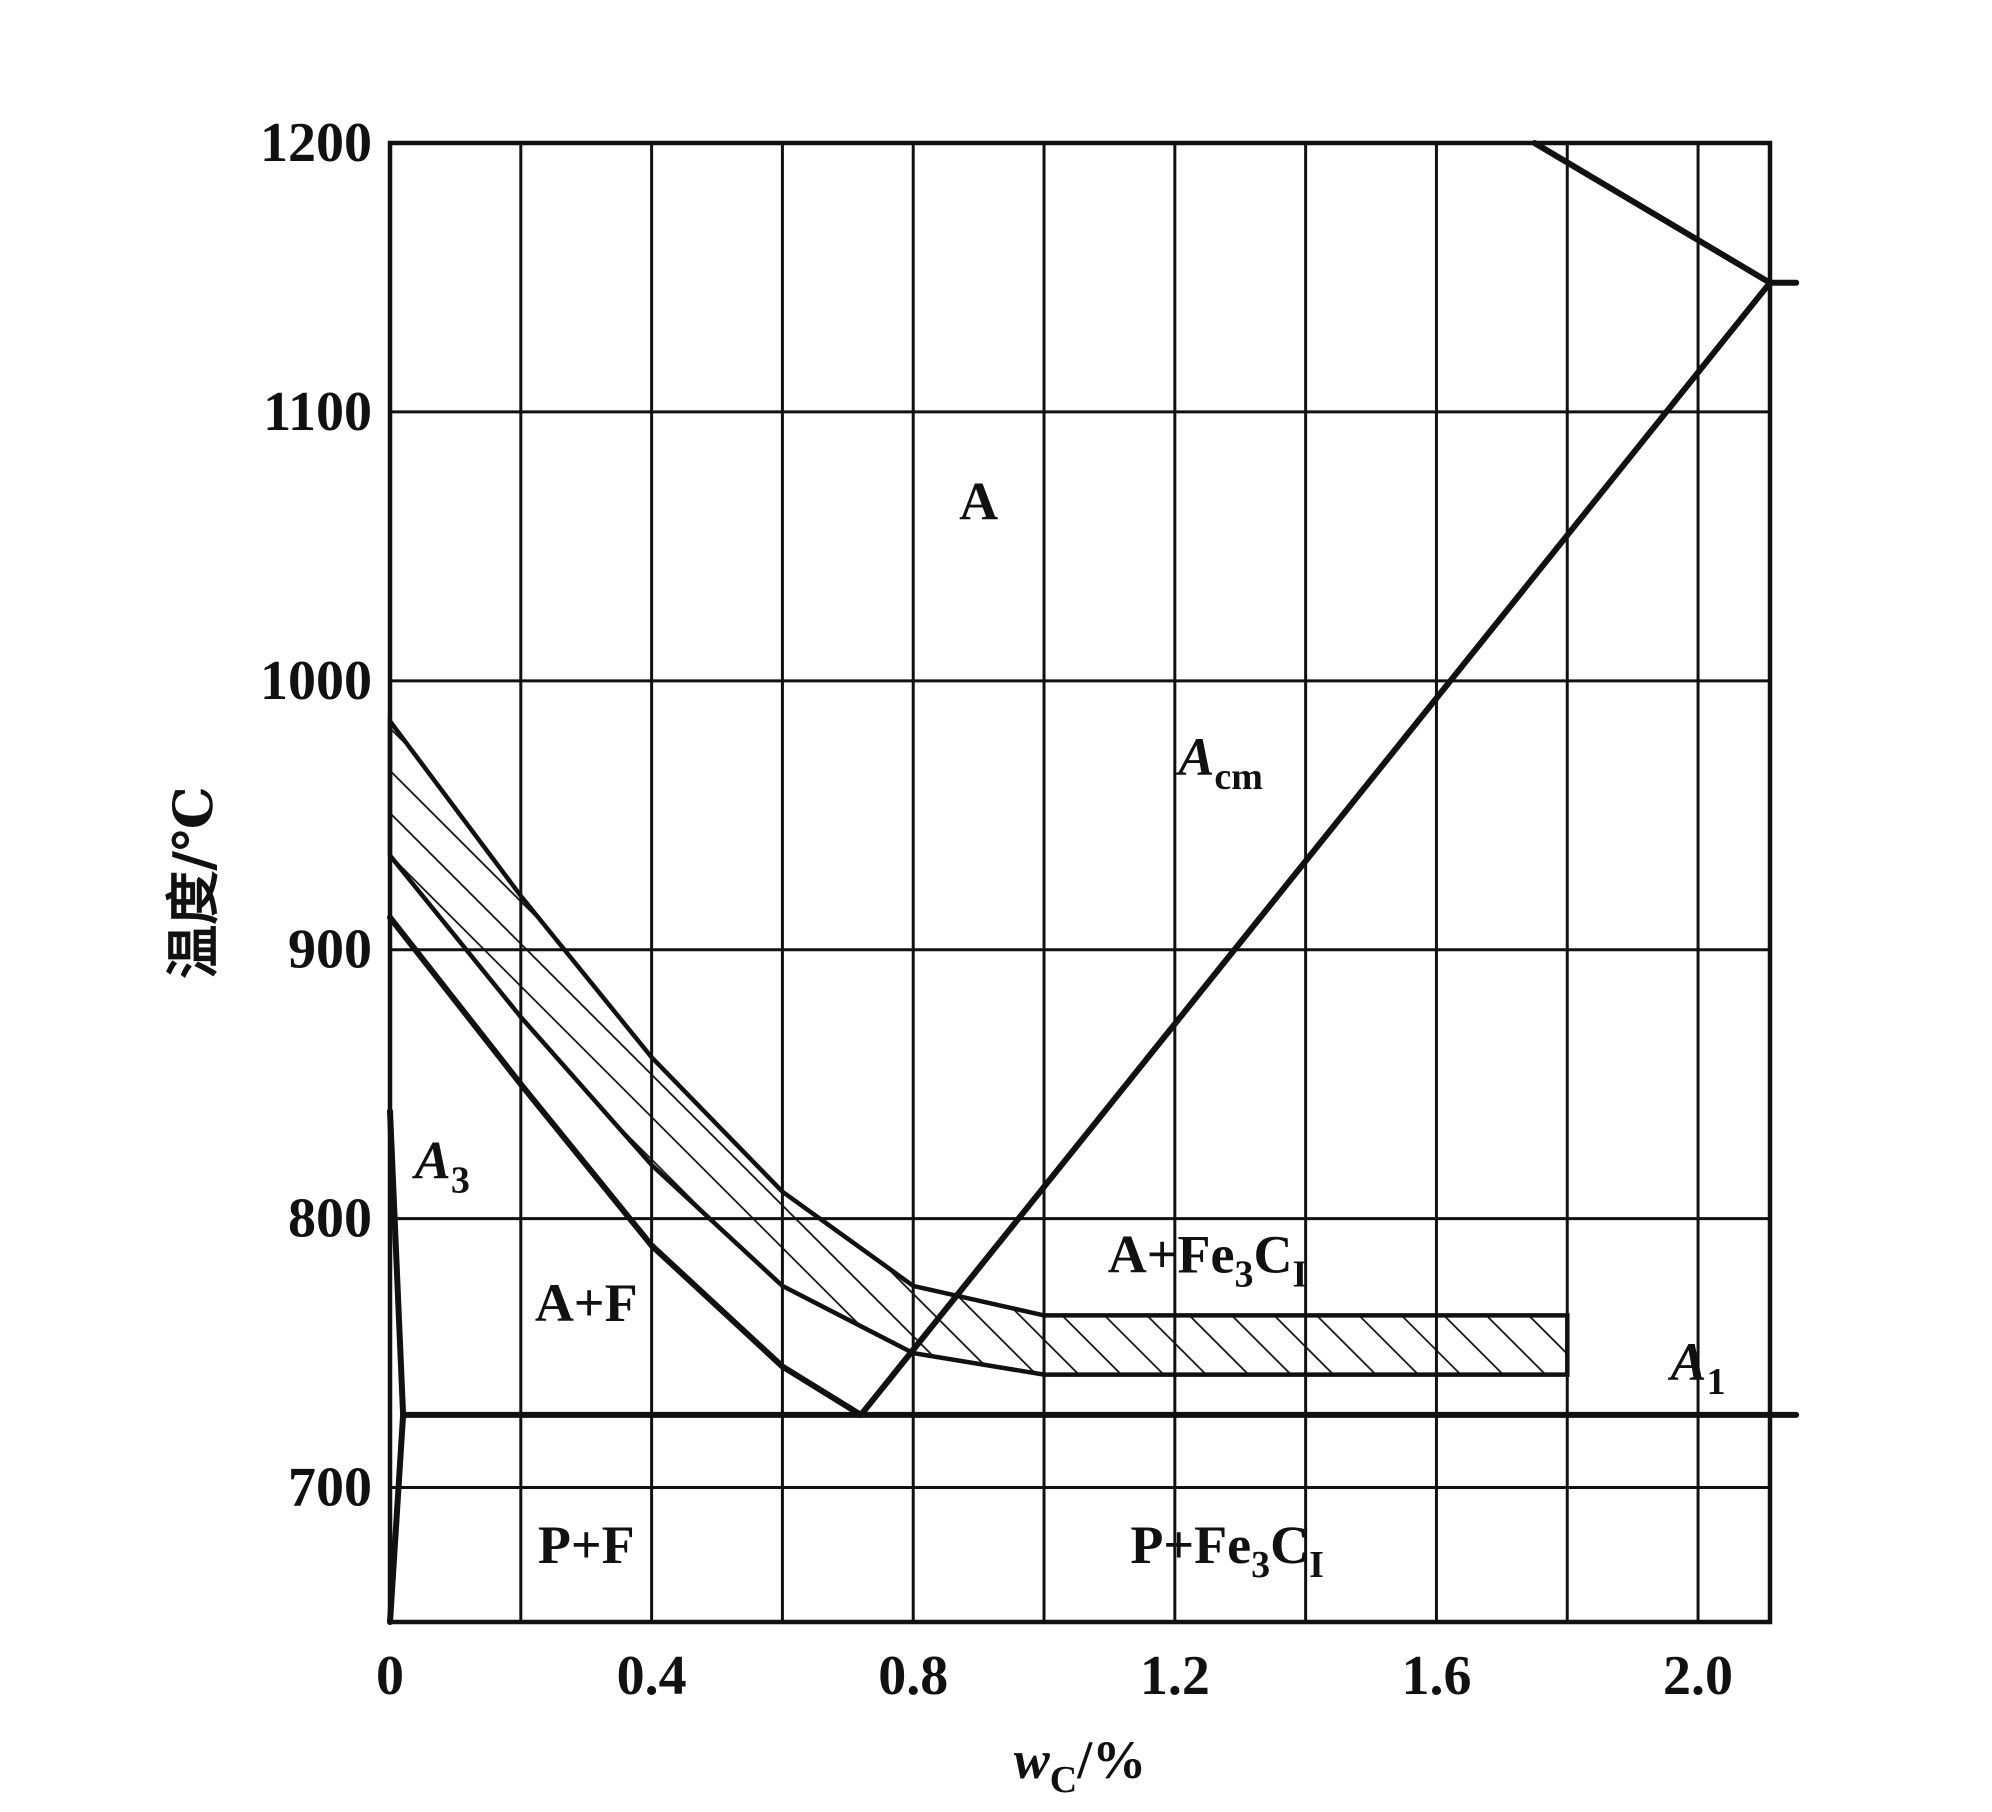  Describe the element at coordinates (652, 1676) in the screenshot. I see `x-tick-label: 0.4` at that location.